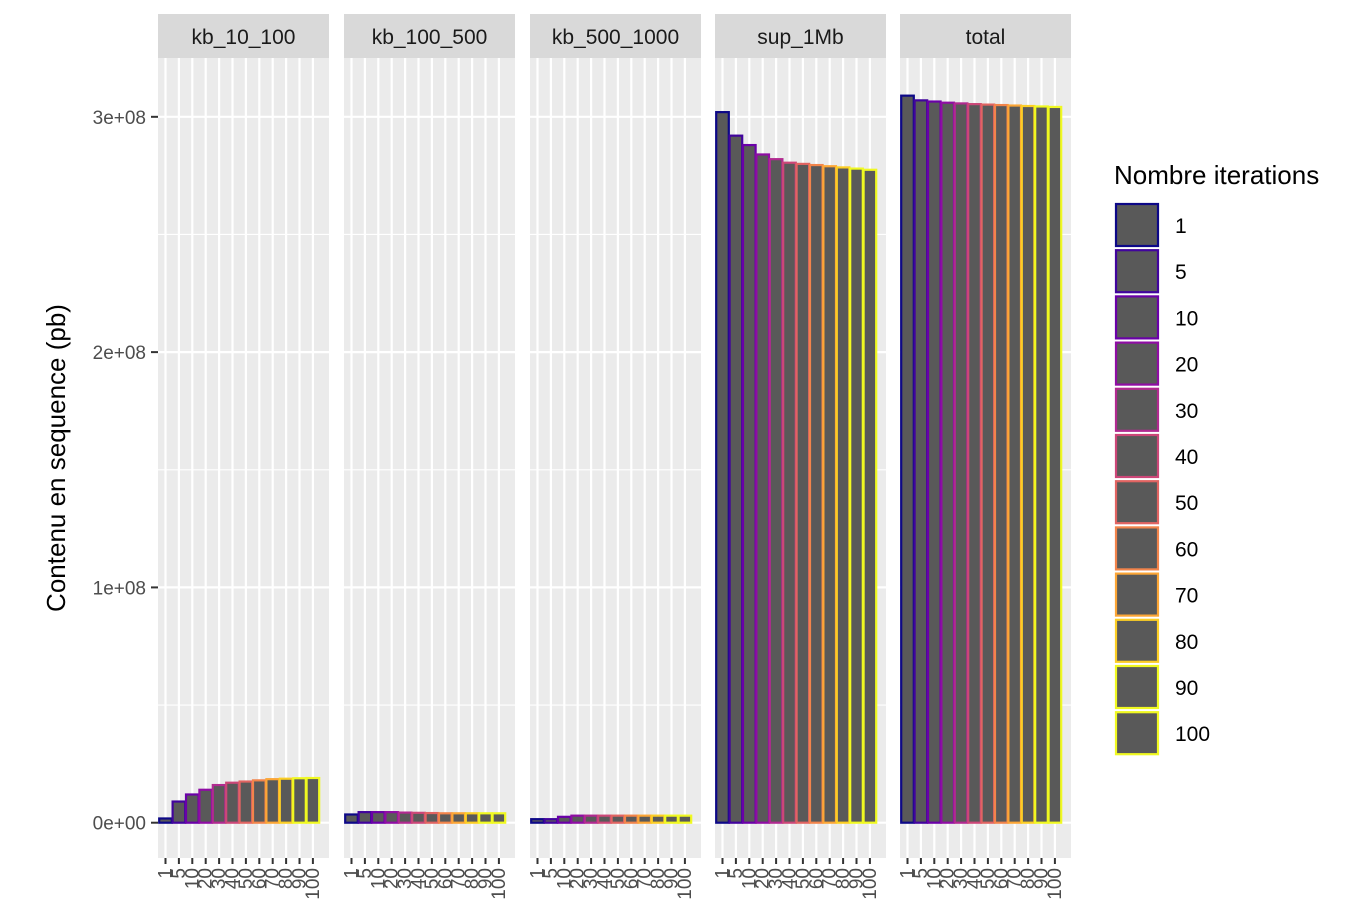  I want to click on x-tick-label: 70, so click(830, 878).